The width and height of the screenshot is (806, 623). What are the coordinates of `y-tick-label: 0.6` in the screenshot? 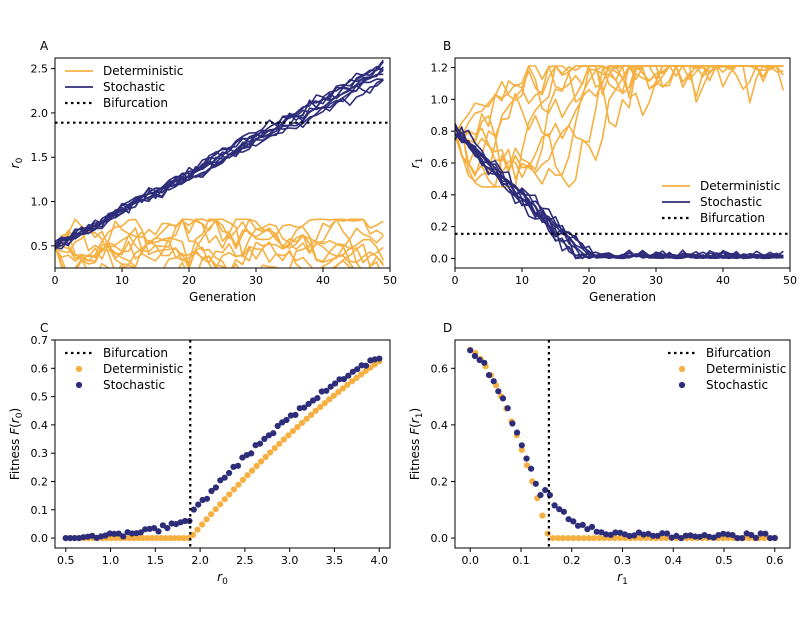 It's located at (440, 368).